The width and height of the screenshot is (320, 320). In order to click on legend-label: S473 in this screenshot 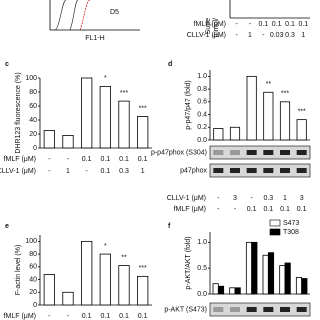, I will do `click(291, 223)`.